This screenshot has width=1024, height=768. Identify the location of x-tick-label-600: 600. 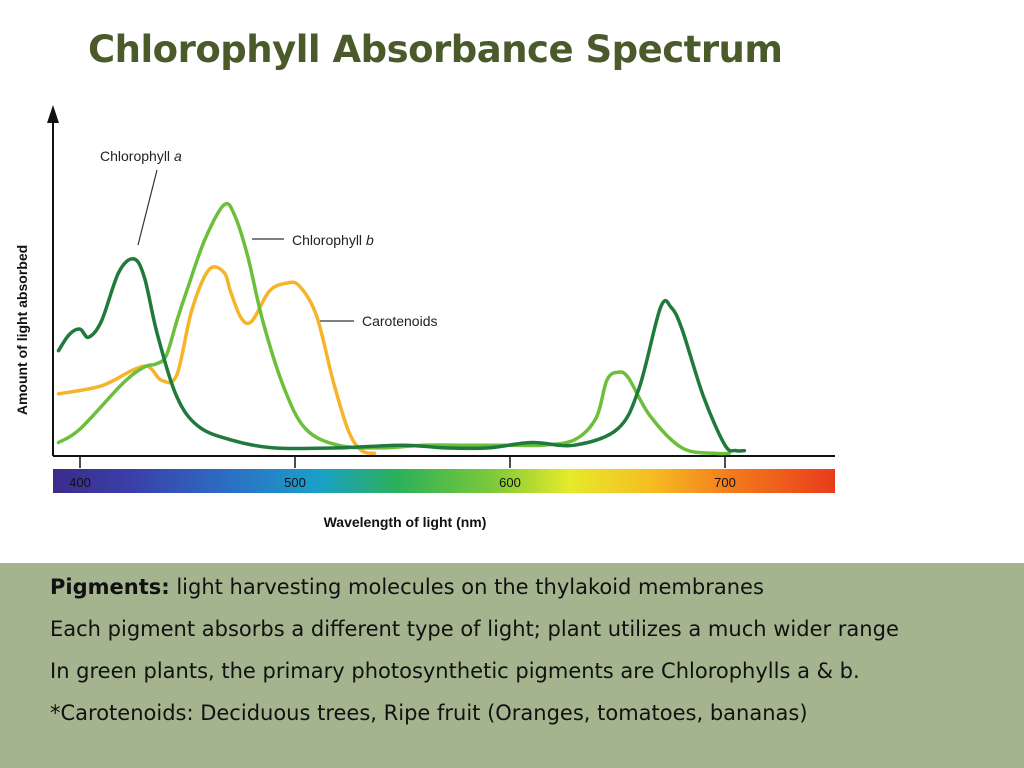
(510, 482).